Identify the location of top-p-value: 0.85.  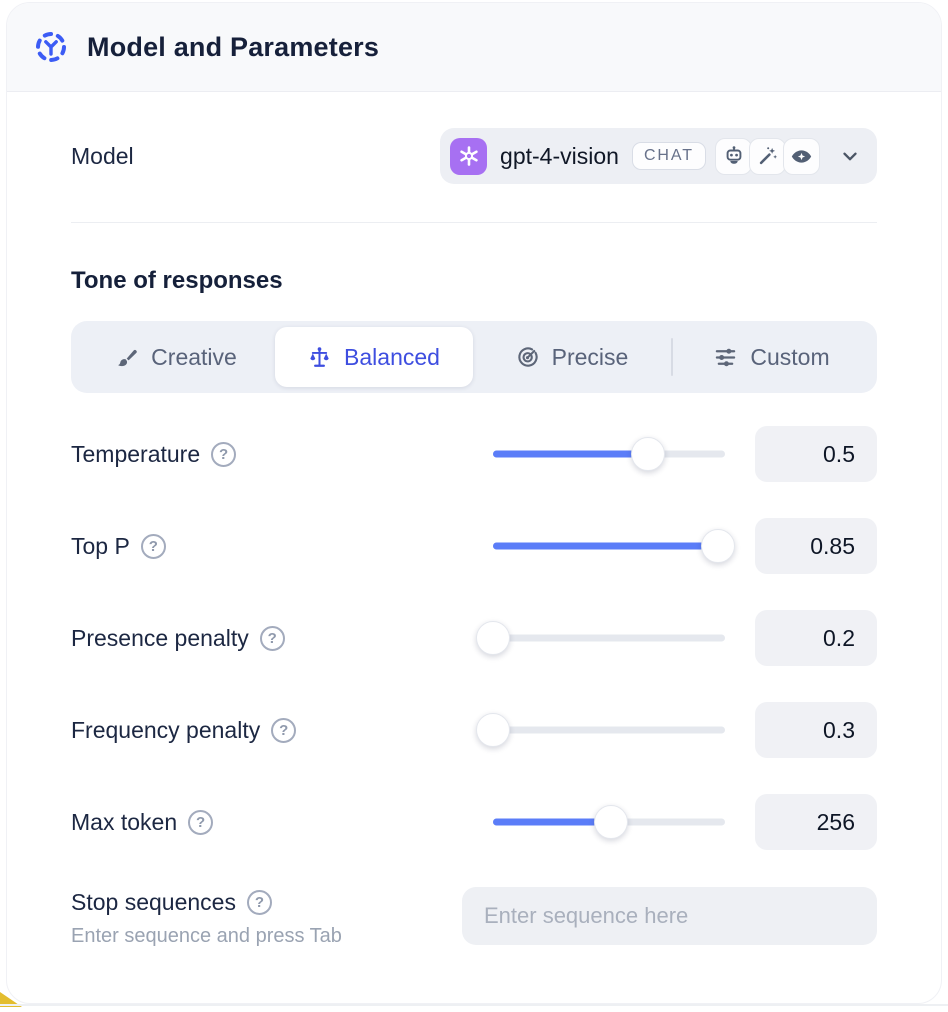
(816, 546).